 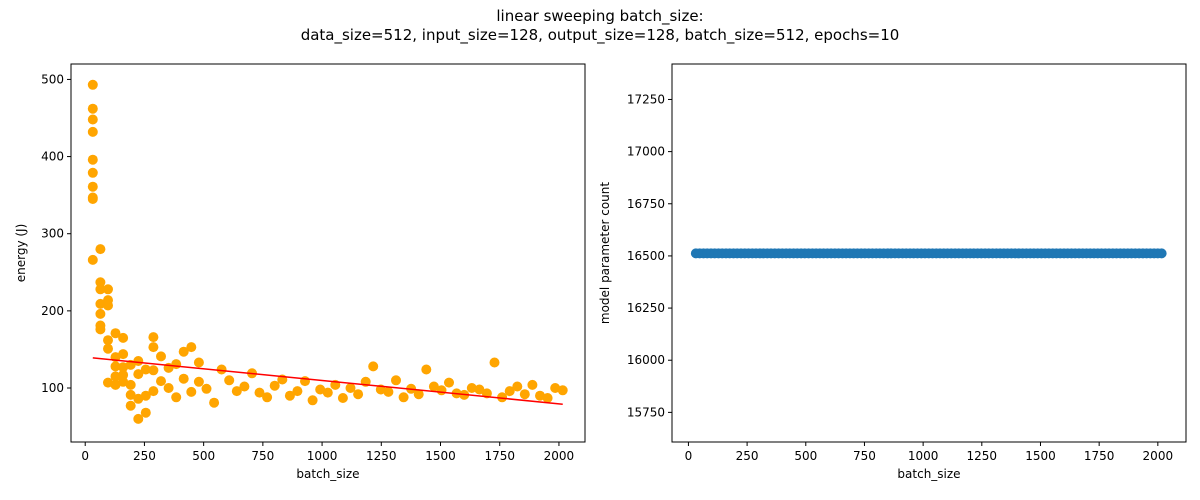 What do you see at coordinates (327, 381) in the screenshot?
I see `regression-line` at bounding box center [327, 381].